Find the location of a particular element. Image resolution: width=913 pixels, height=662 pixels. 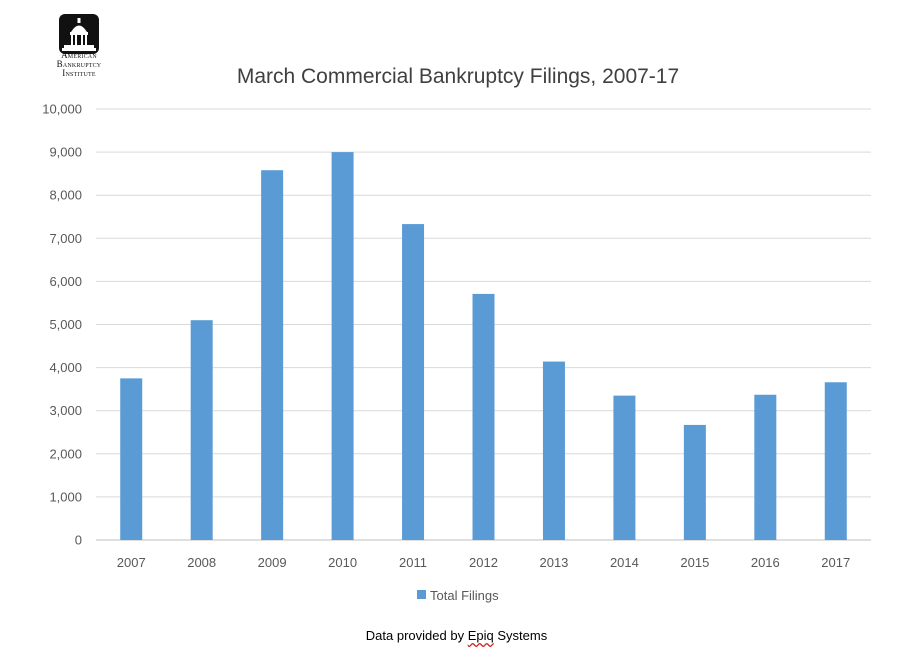

x-tick-label: 2010 is located at coordinates (342, 562).